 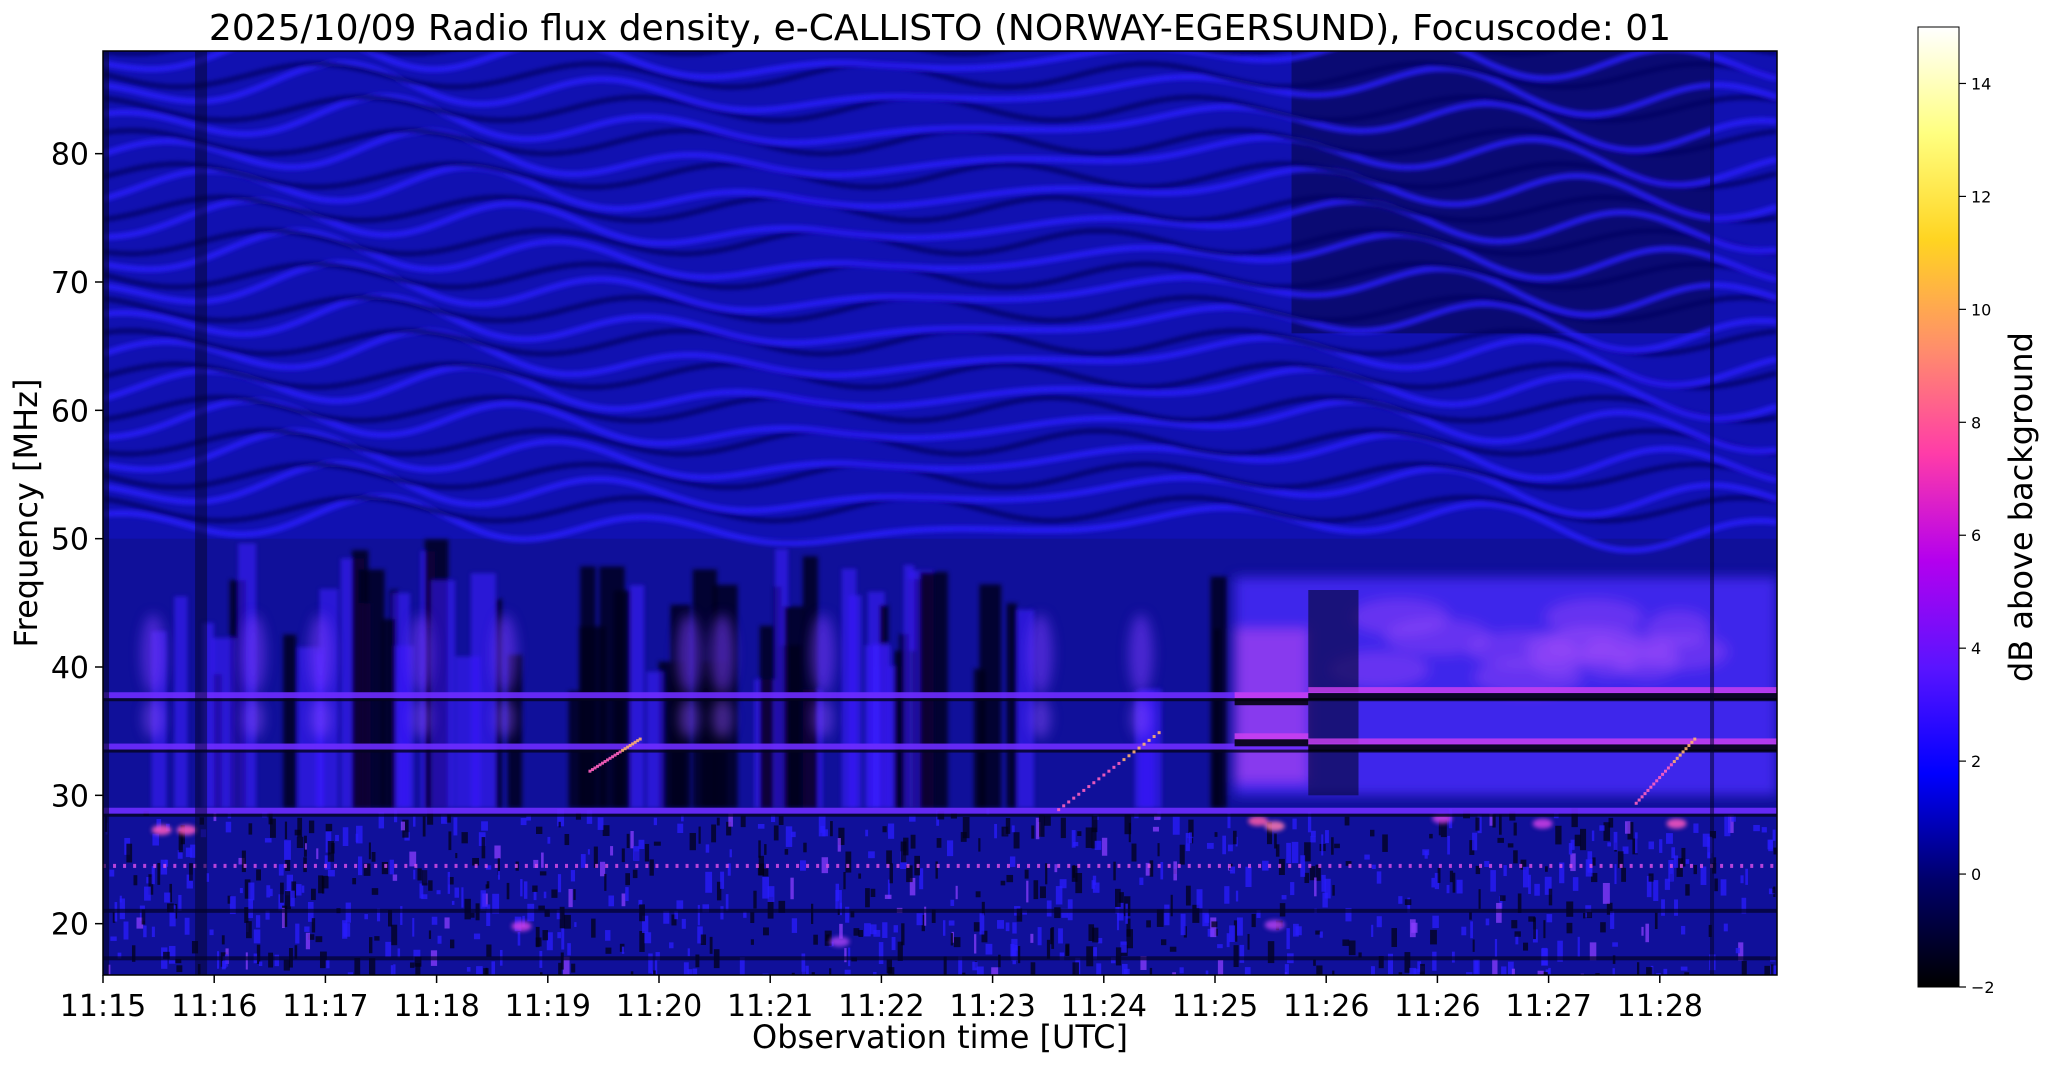 What do you see at coordinates (1104, 1006) in the screenshot?
I see `x-tick-label: 11:24` at bounding box center [1104, 1006].